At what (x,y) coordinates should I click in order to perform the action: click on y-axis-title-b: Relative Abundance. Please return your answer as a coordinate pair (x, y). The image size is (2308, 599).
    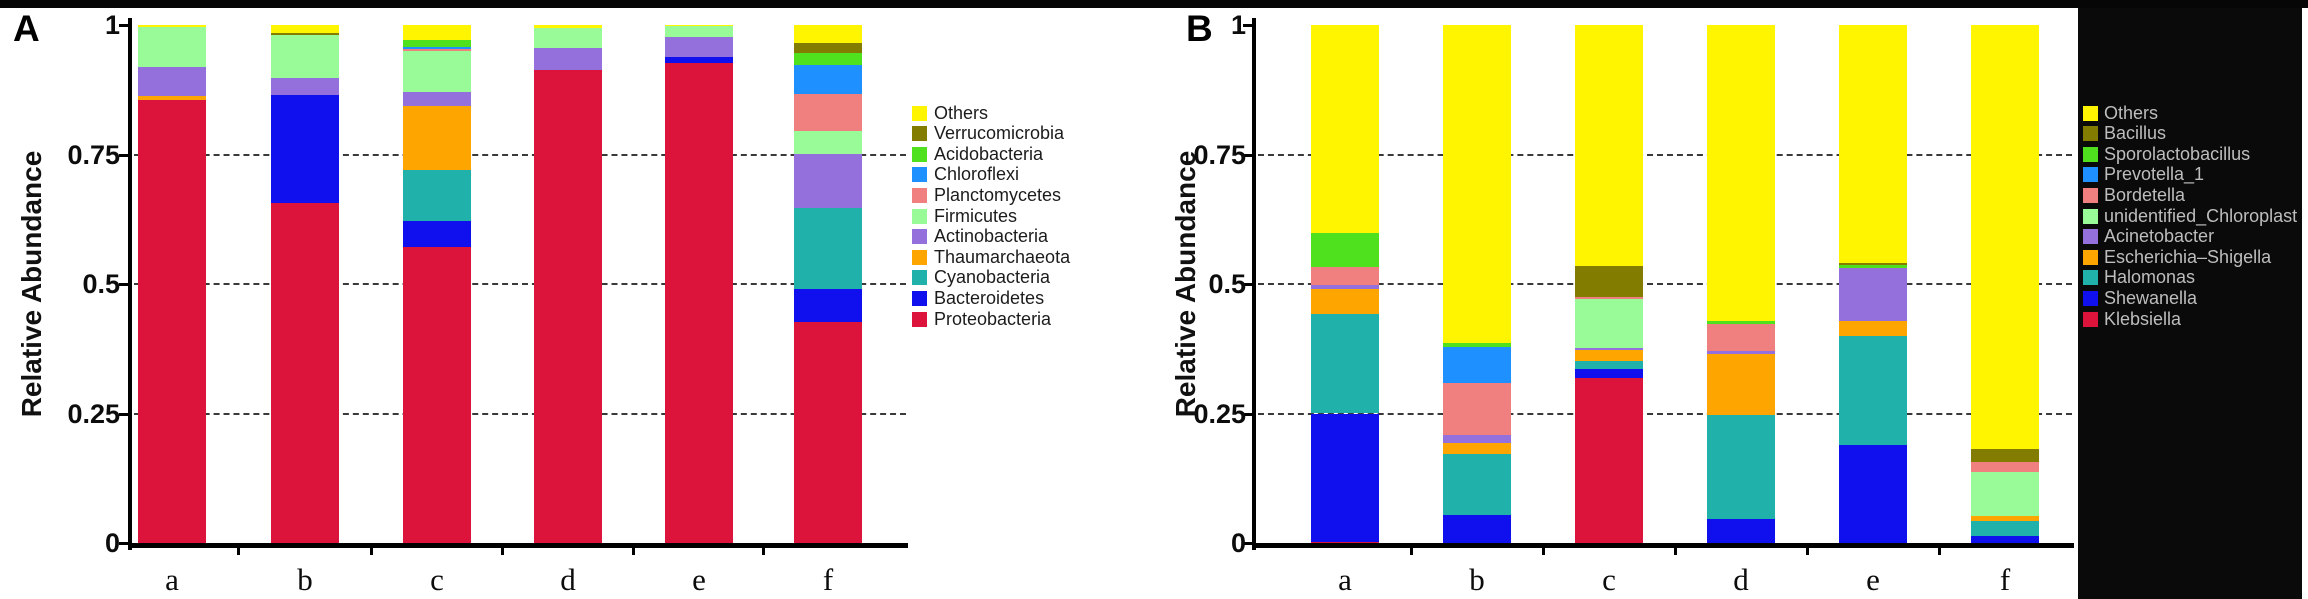
    Looking at the image, I should click on (1185, 284).